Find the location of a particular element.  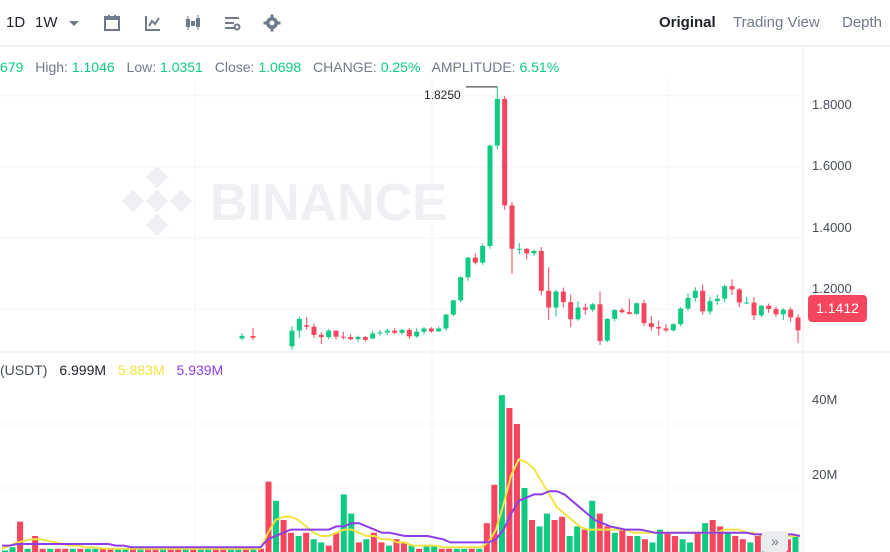

calendar-icon is located at coordinates (112, 23).